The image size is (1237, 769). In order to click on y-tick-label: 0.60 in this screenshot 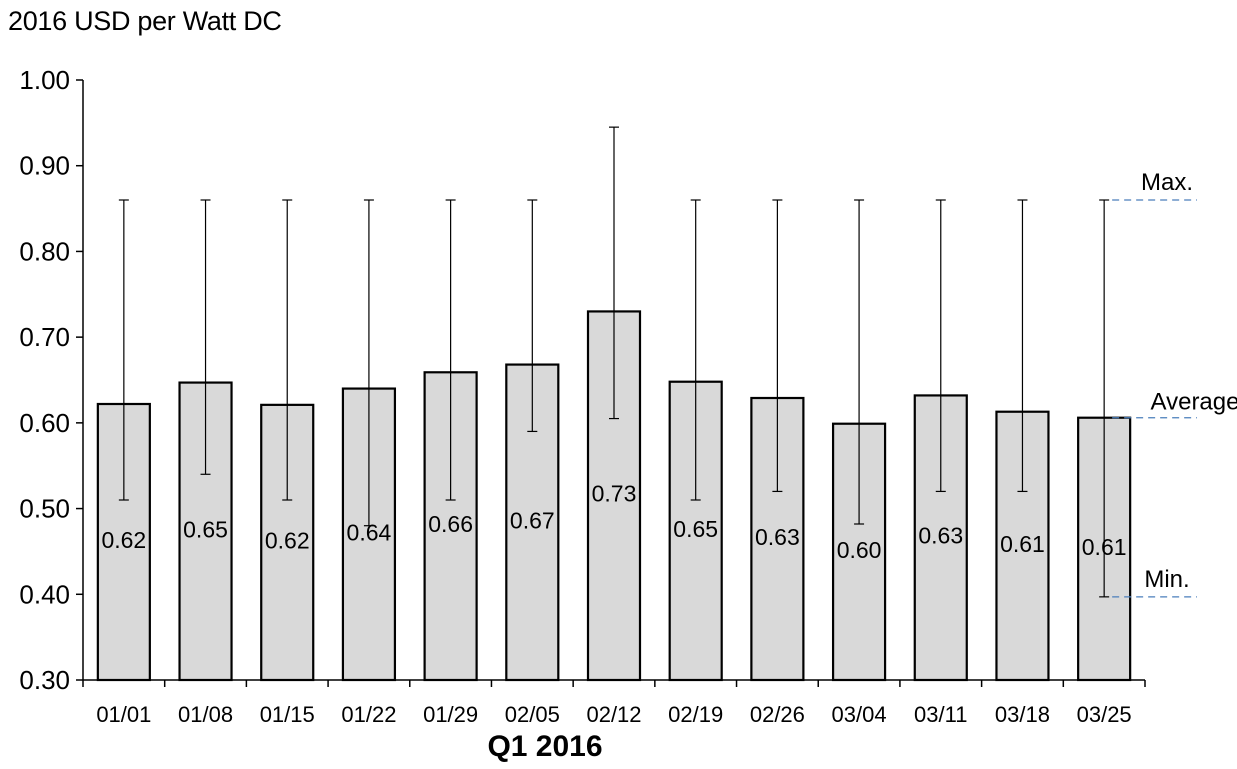, I will do `click(44, 423)`.